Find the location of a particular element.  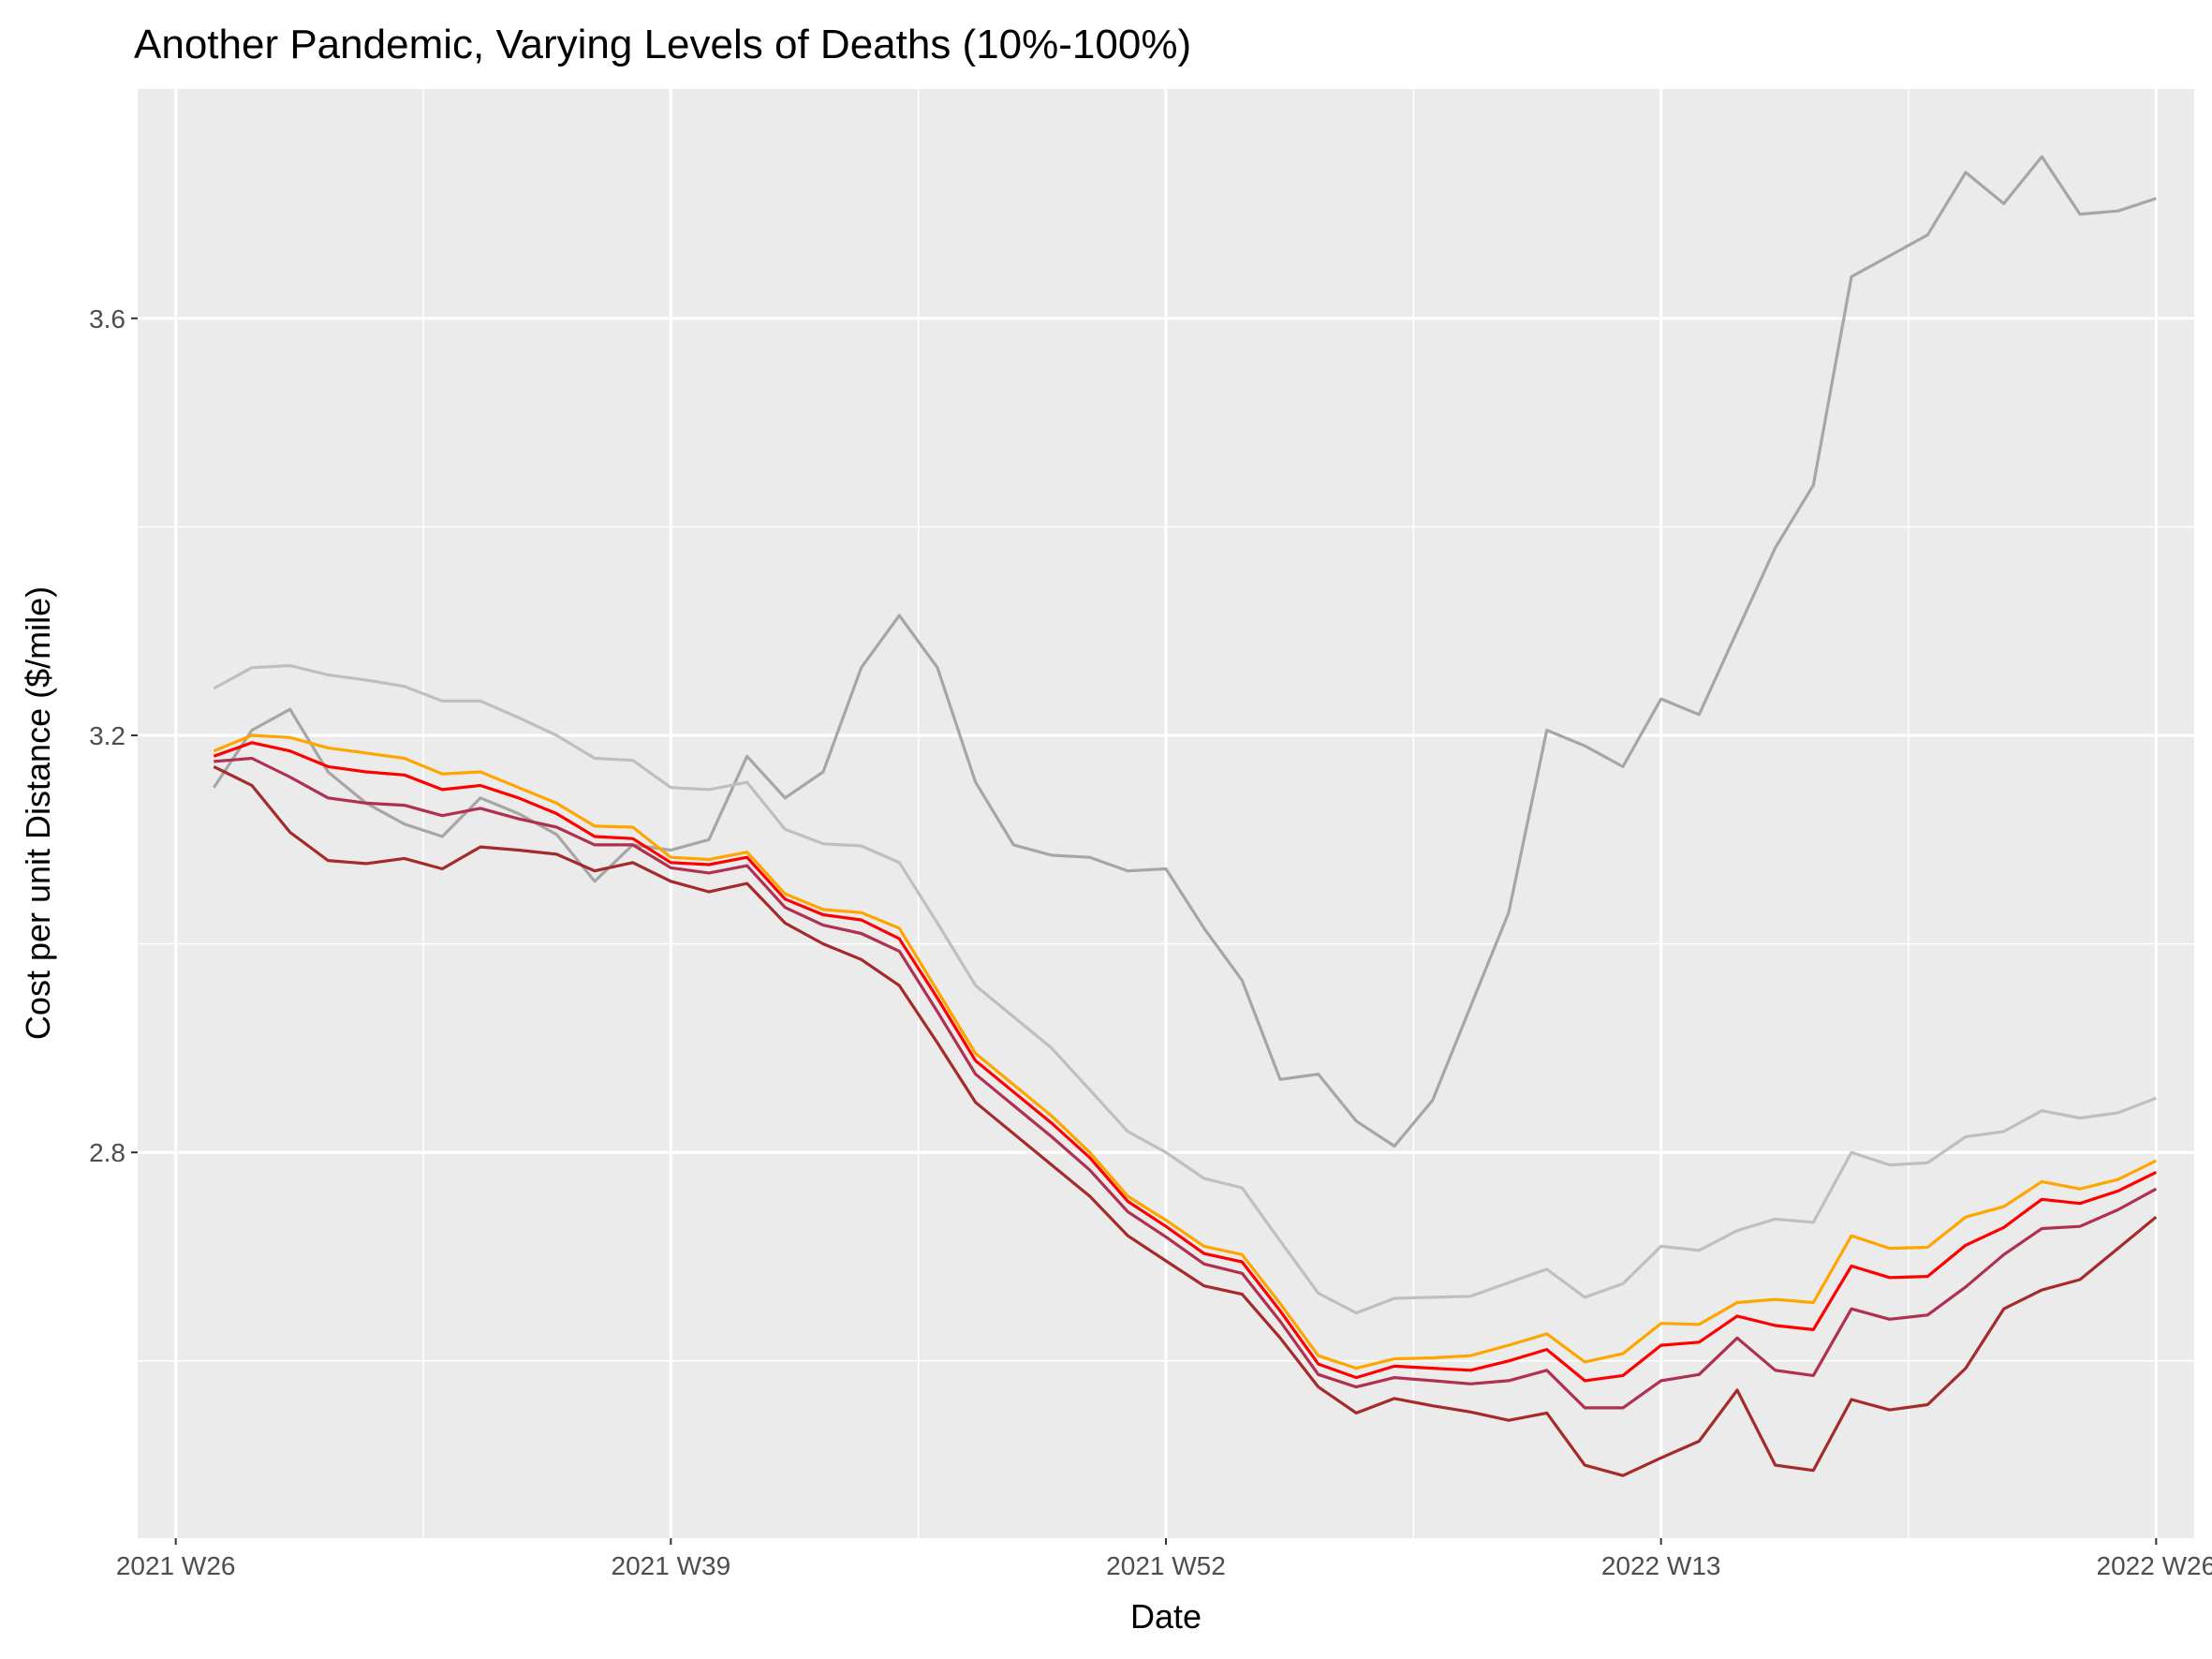

x-tick-label: 2022 W26 is located at coordinates (2154, 1566).